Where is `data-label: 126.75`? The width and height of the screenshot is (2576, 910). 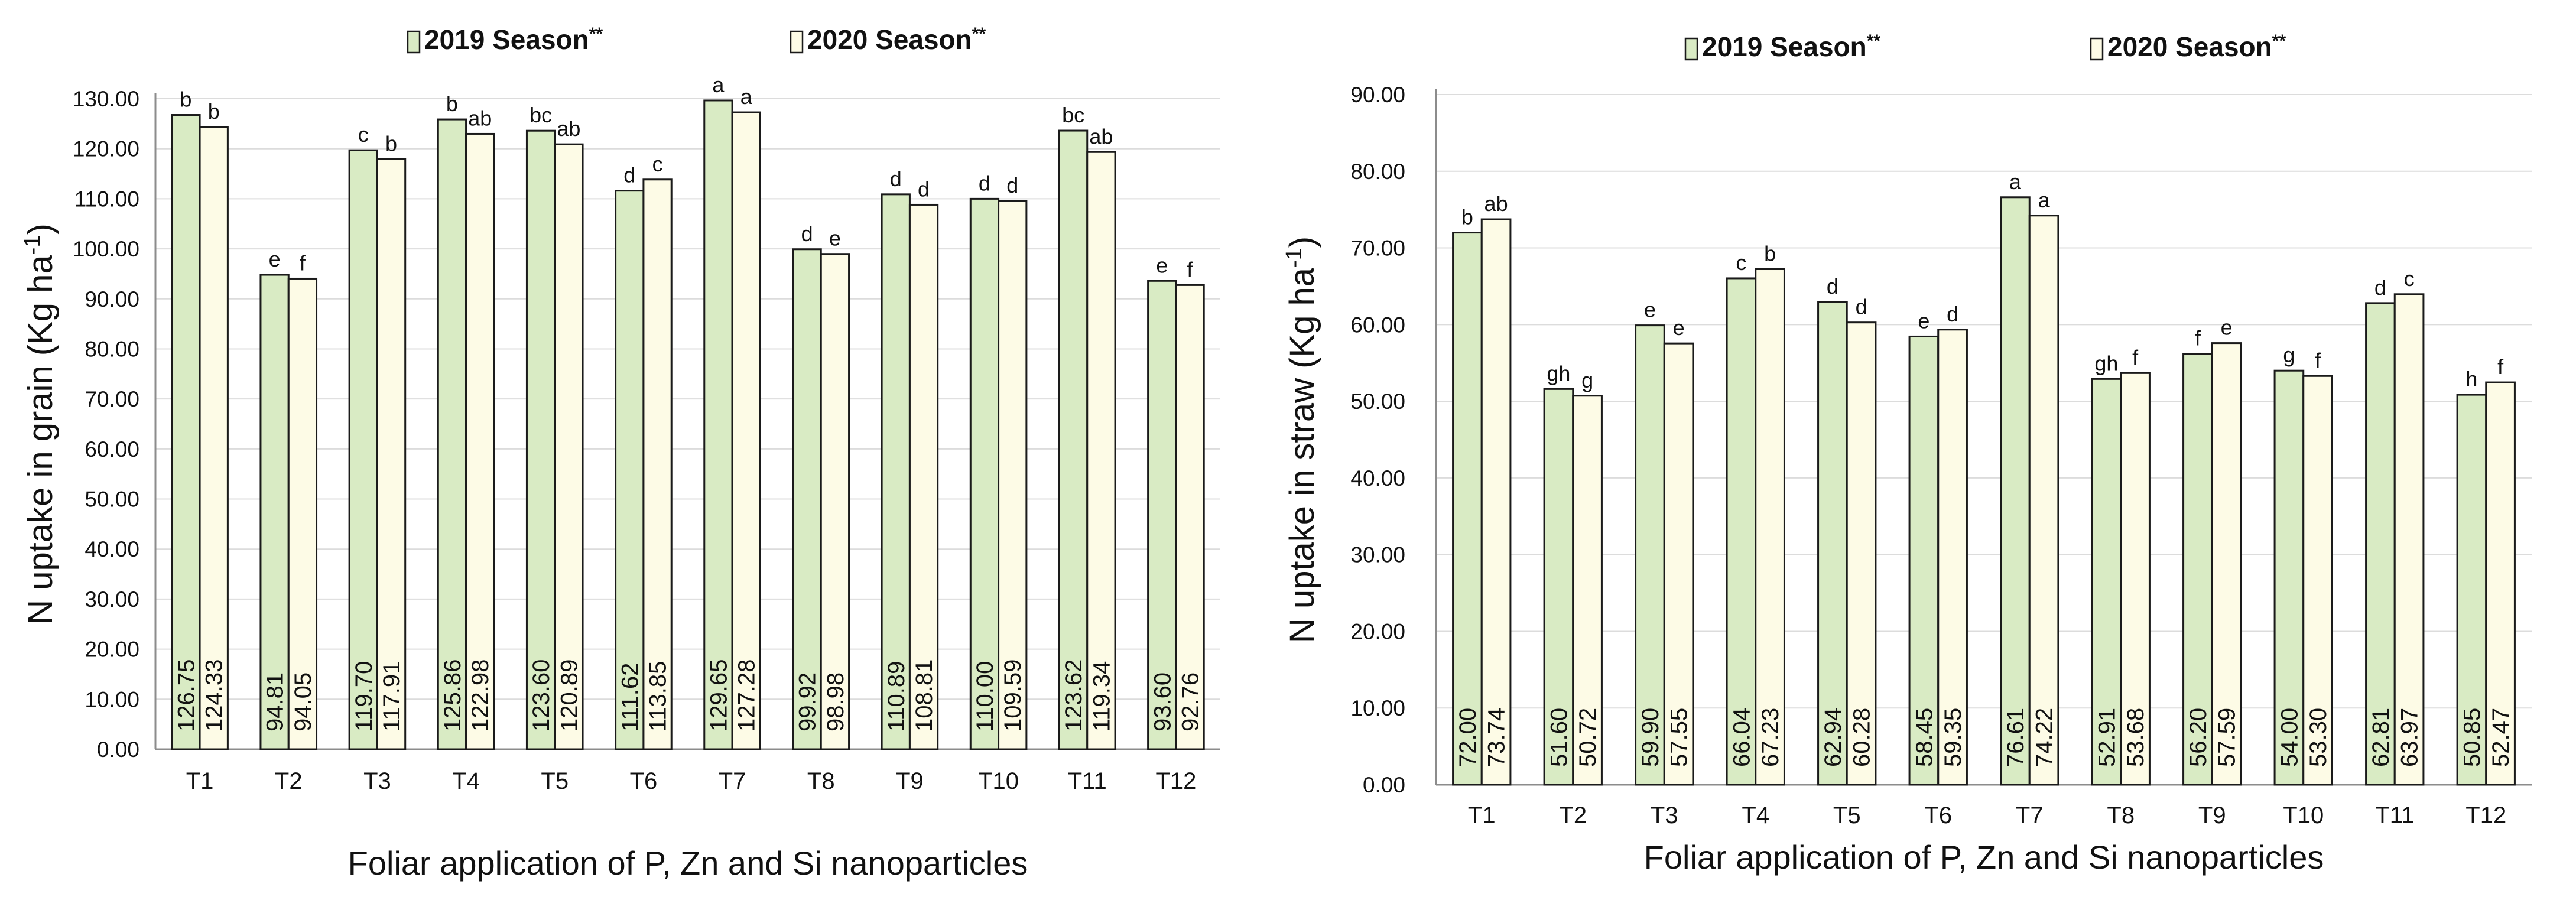
data-label: 126.75 is located at coordinates (186, 695).